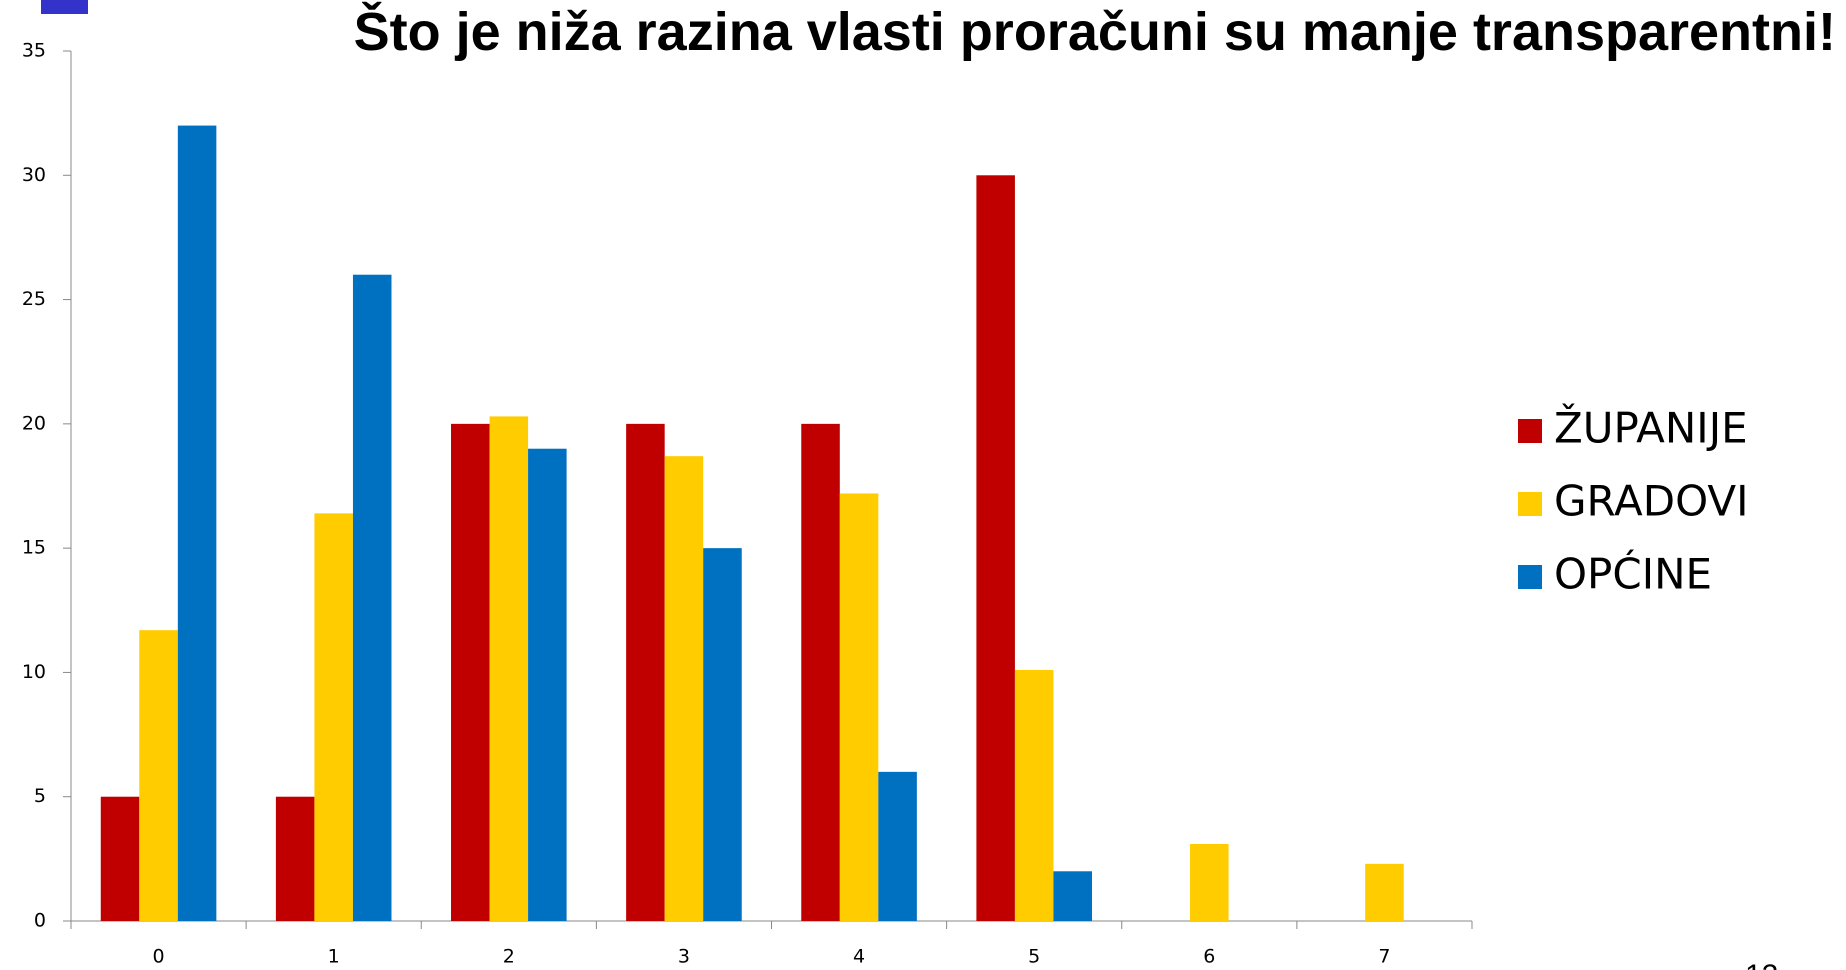 Image resolution: width=1846 pixels, height=970 pixels. What do you see at coordinates (159, 957) in the screenshot?
I see `x-tick-label: 0` at bounding box center [159, 957].